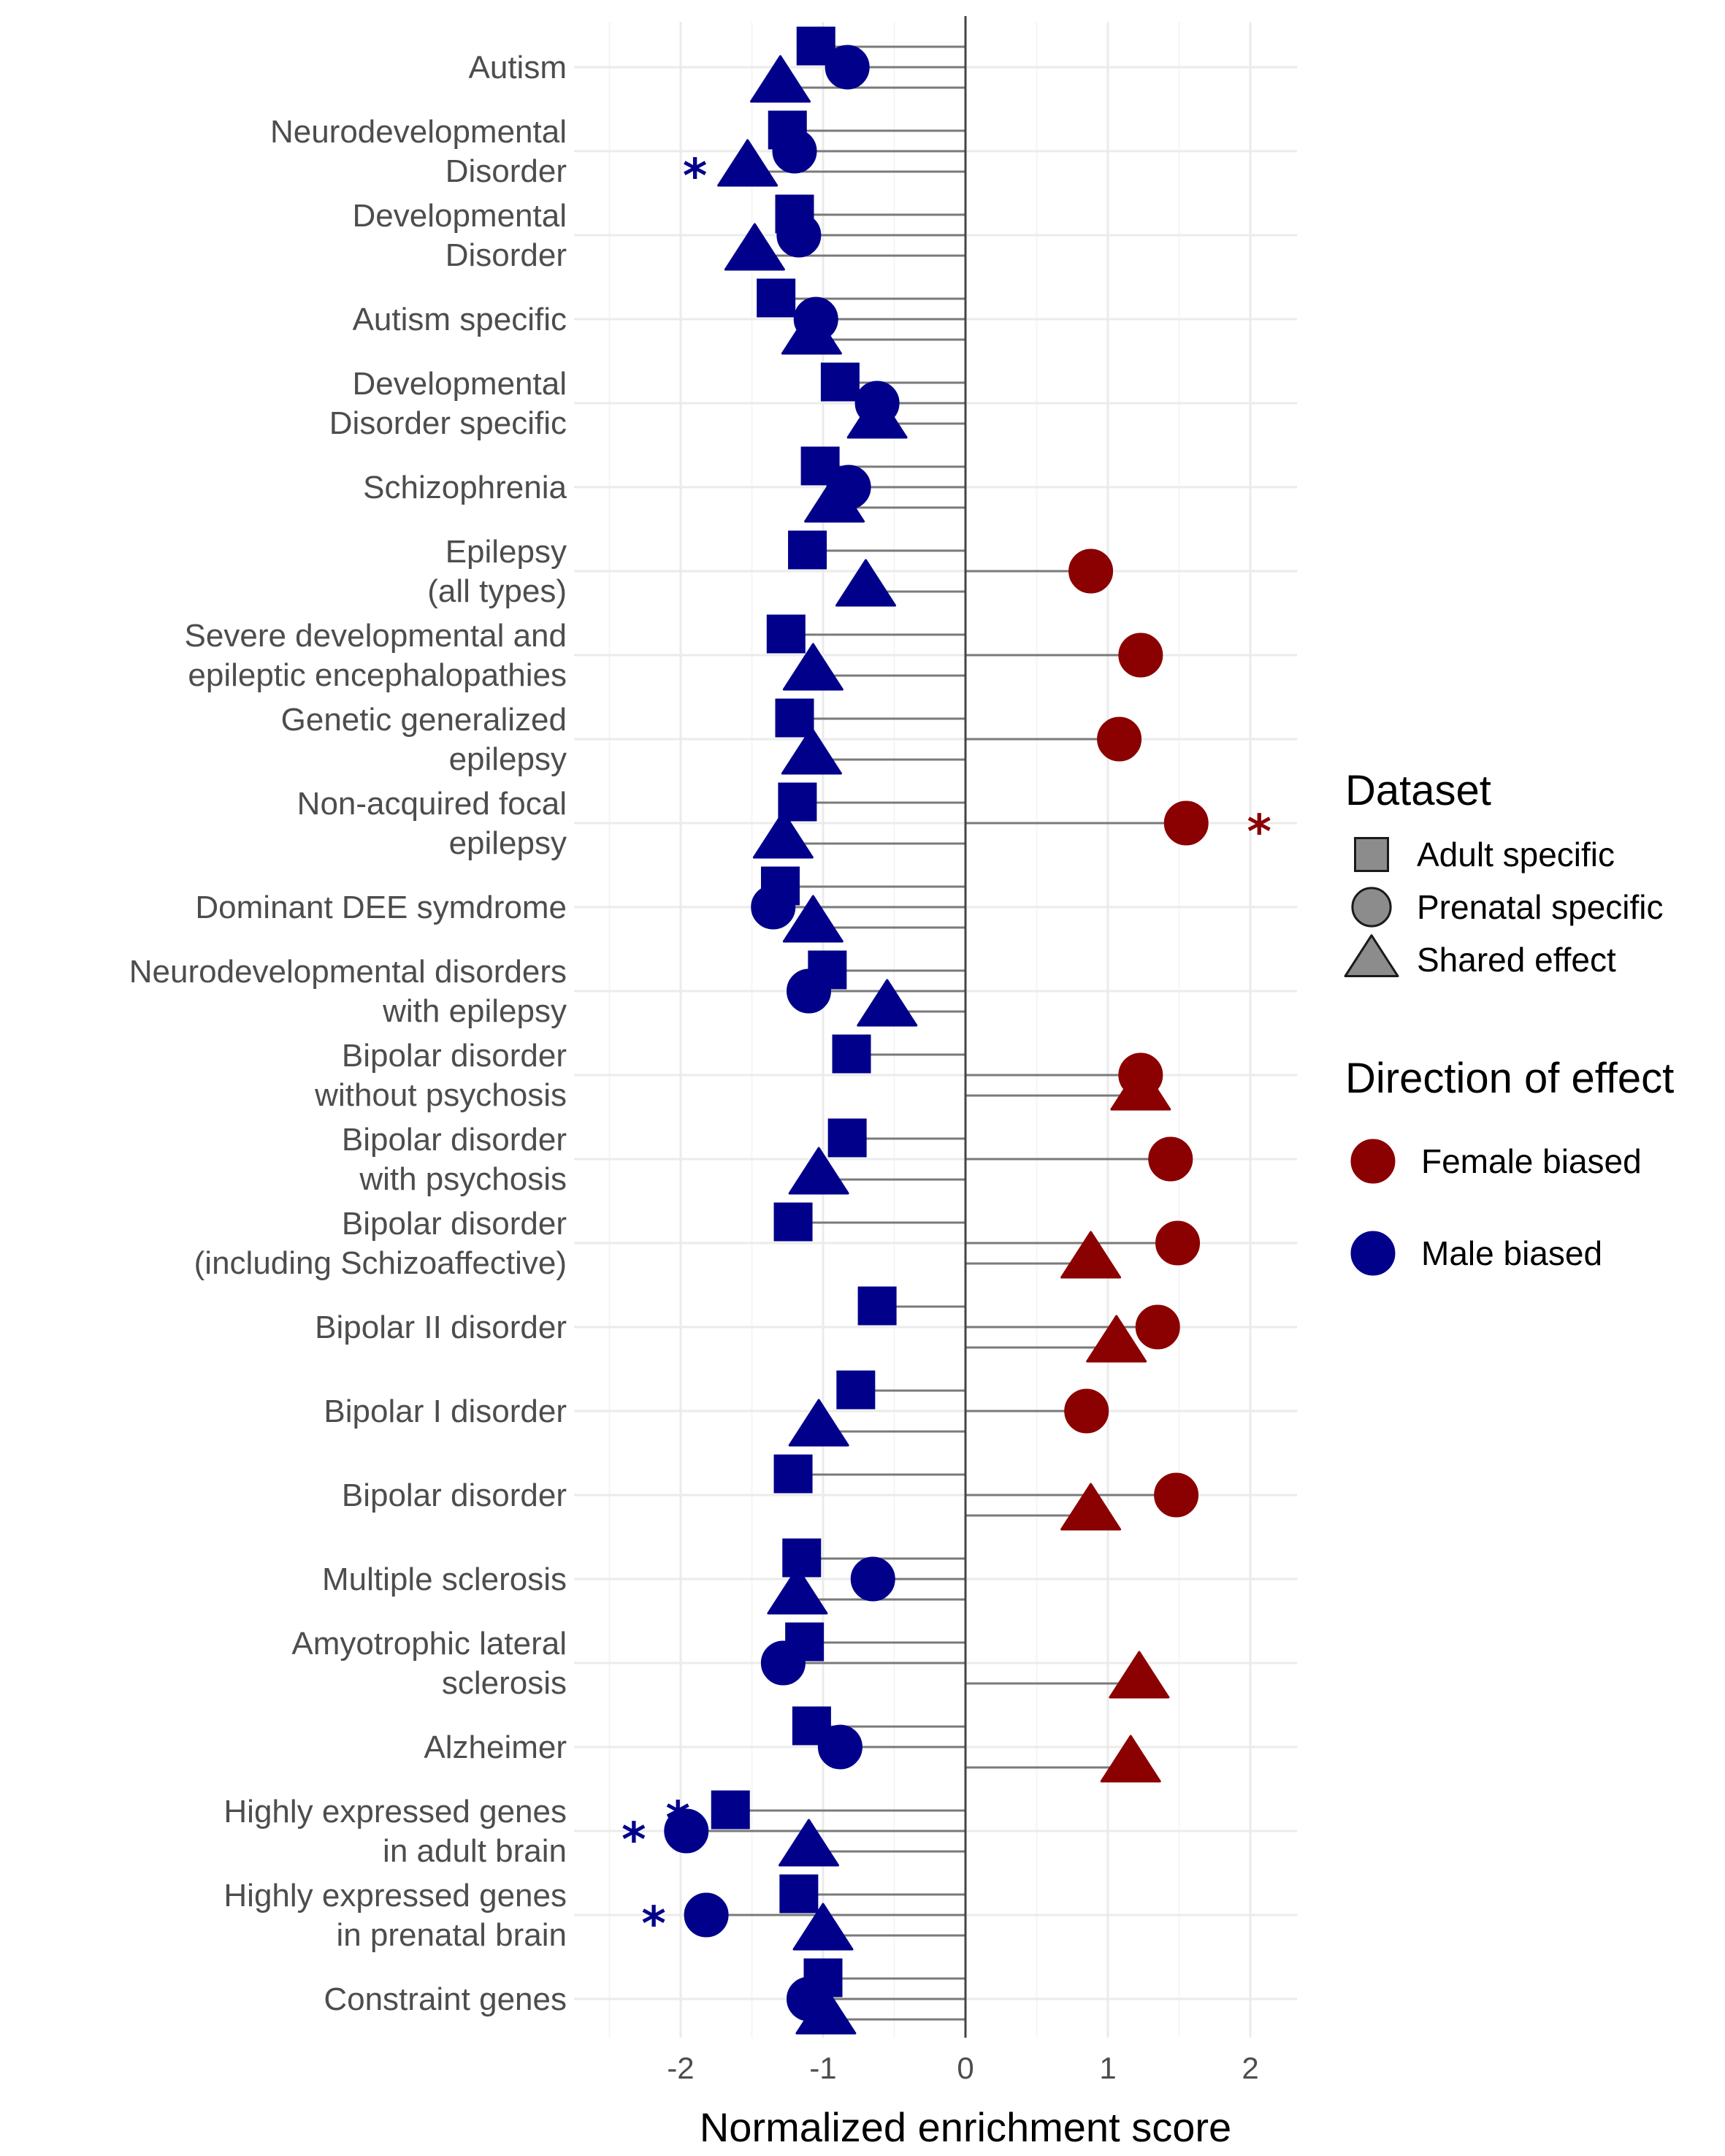 This screenshot has height=2156, width=1725. What do you see at coordinates (506, 552) in the screenshot?
I see `category-label: Epilepsy` at bounding box center [506, 552].